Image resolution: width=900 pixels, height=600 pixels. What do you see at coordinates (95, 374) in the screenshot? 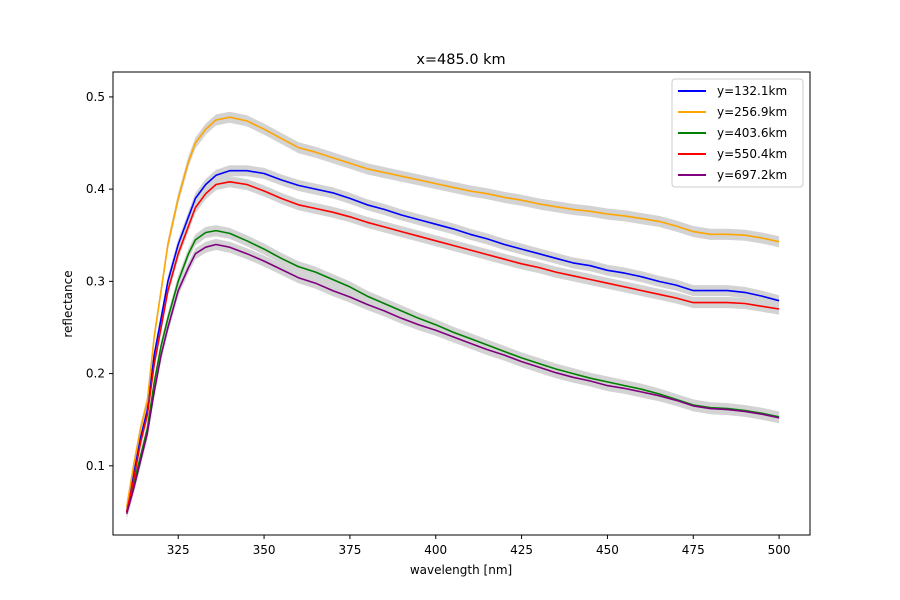
I see `y-tick-label: 0.2` at bounding box center [95, 374].